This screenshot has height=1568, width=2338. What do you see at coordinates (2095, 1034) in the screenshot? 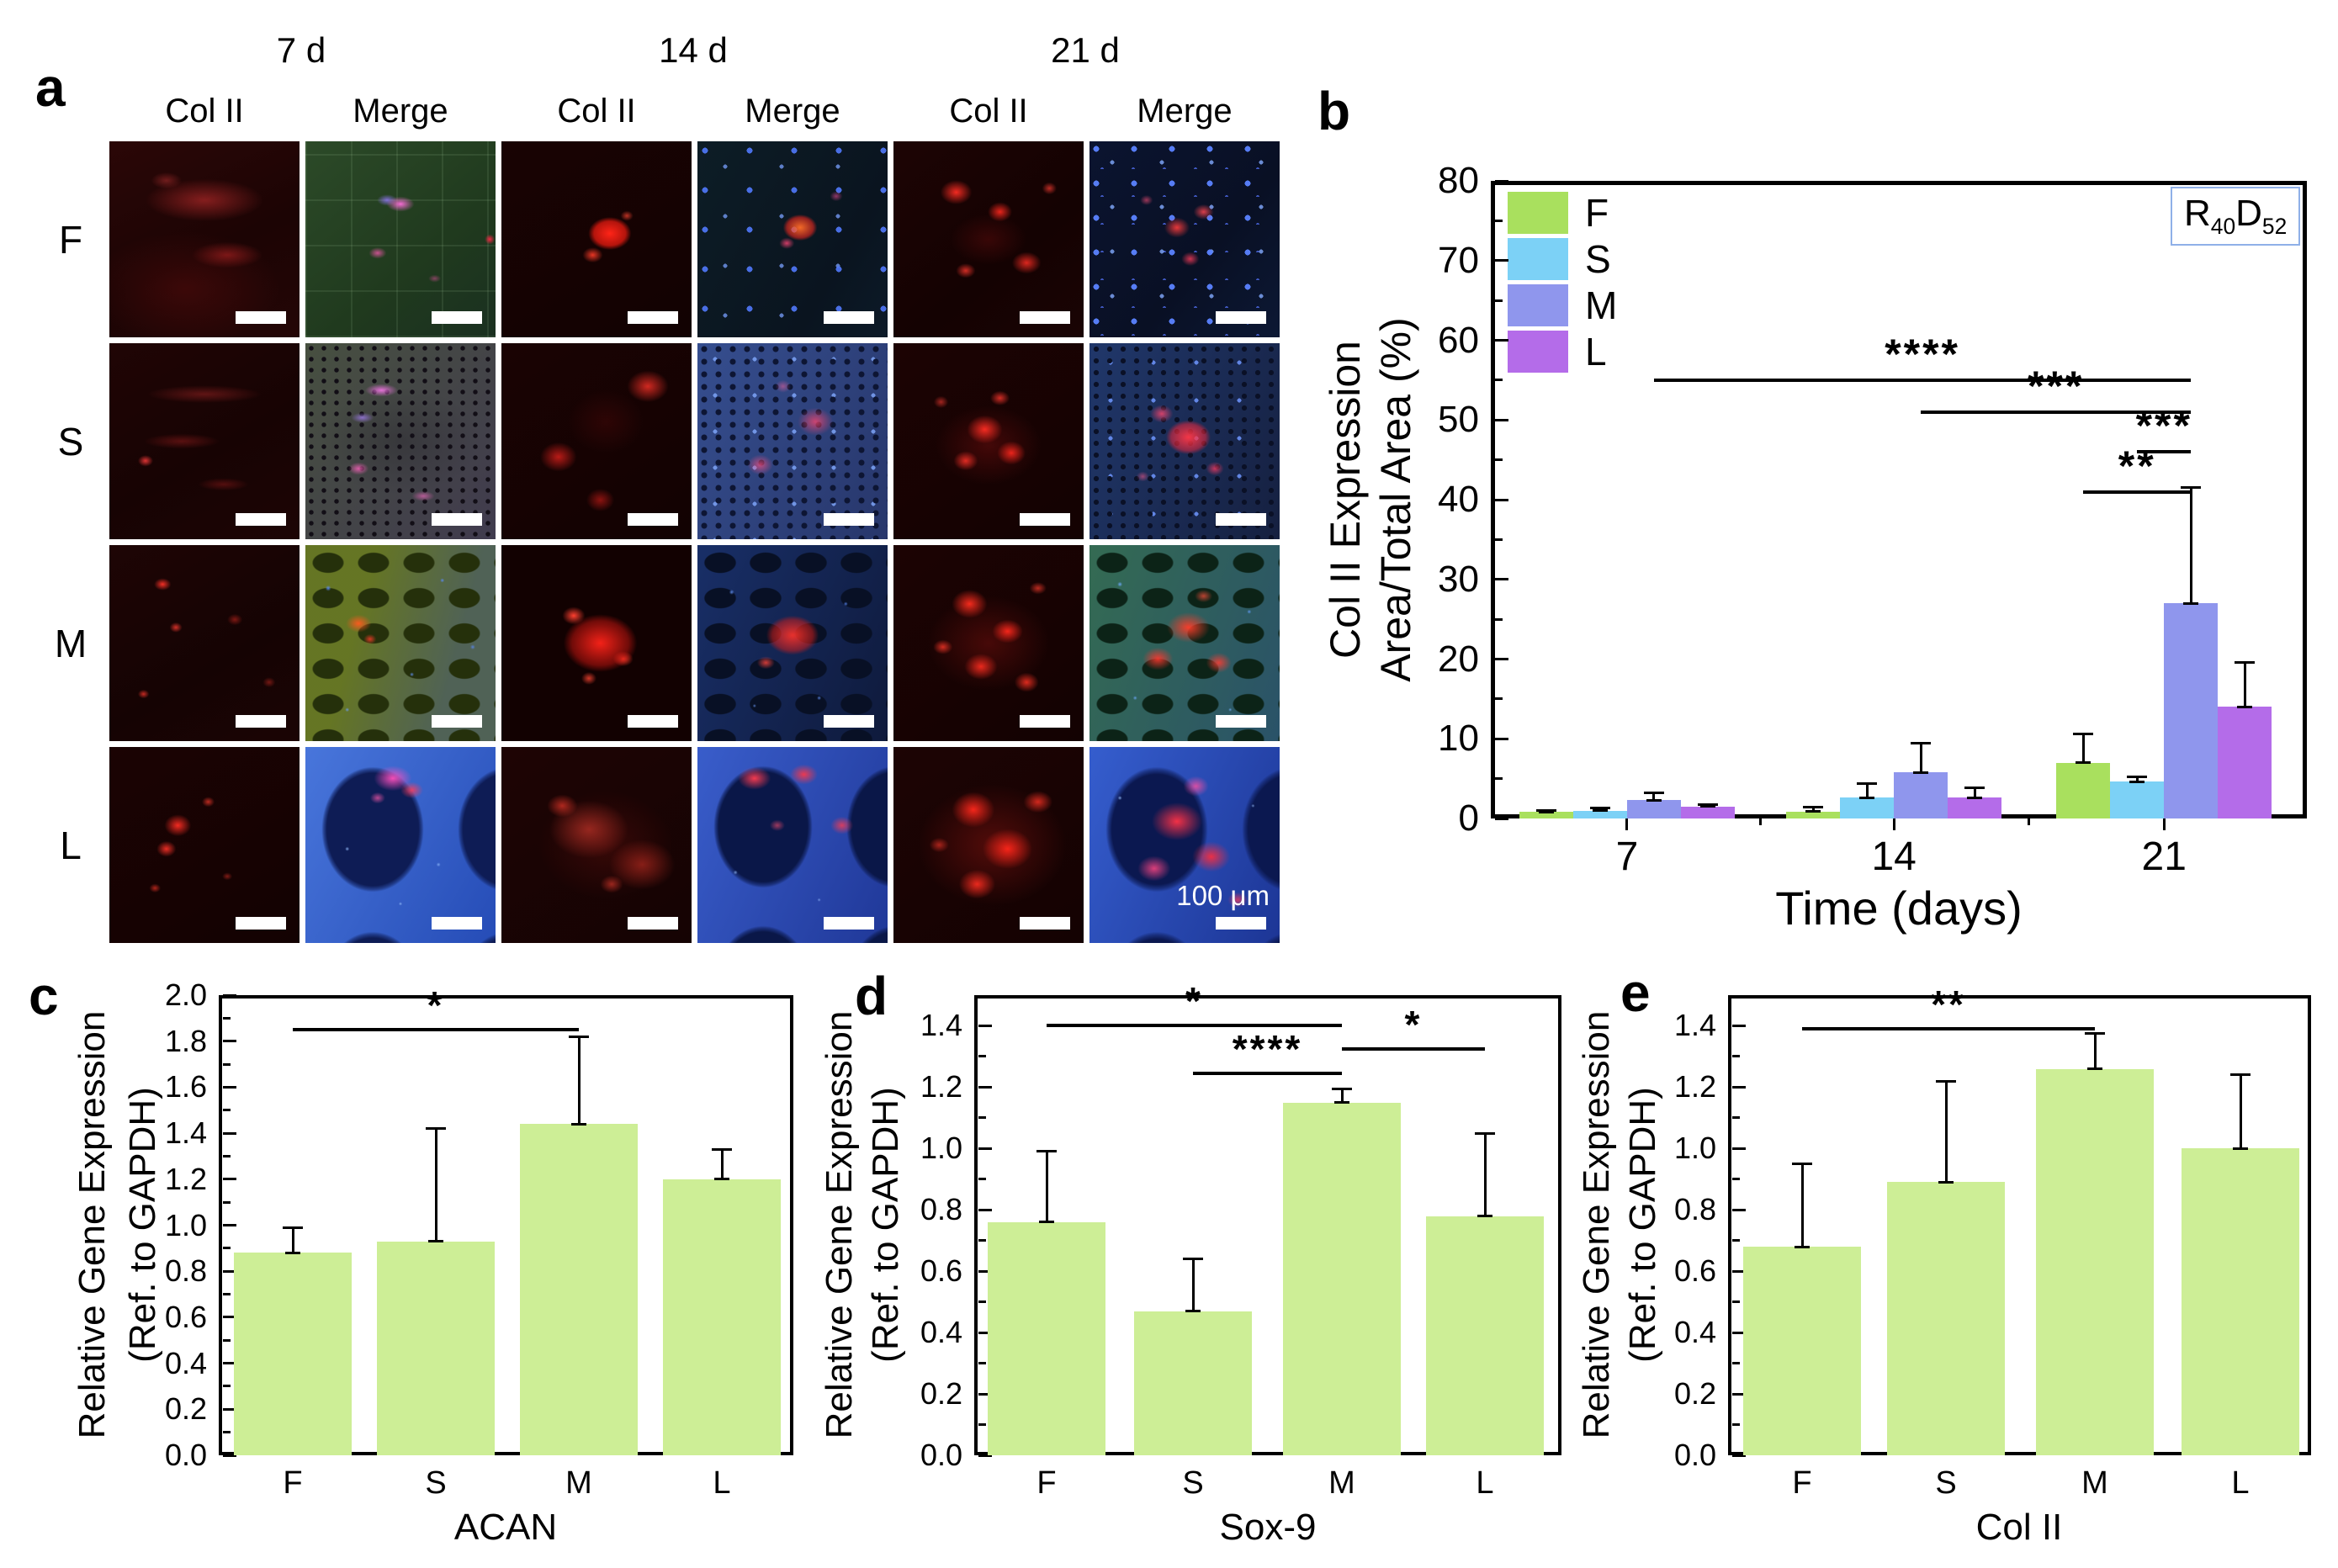
I see `bar-M-error-cap-top` at bounding box center [2095, 1034].